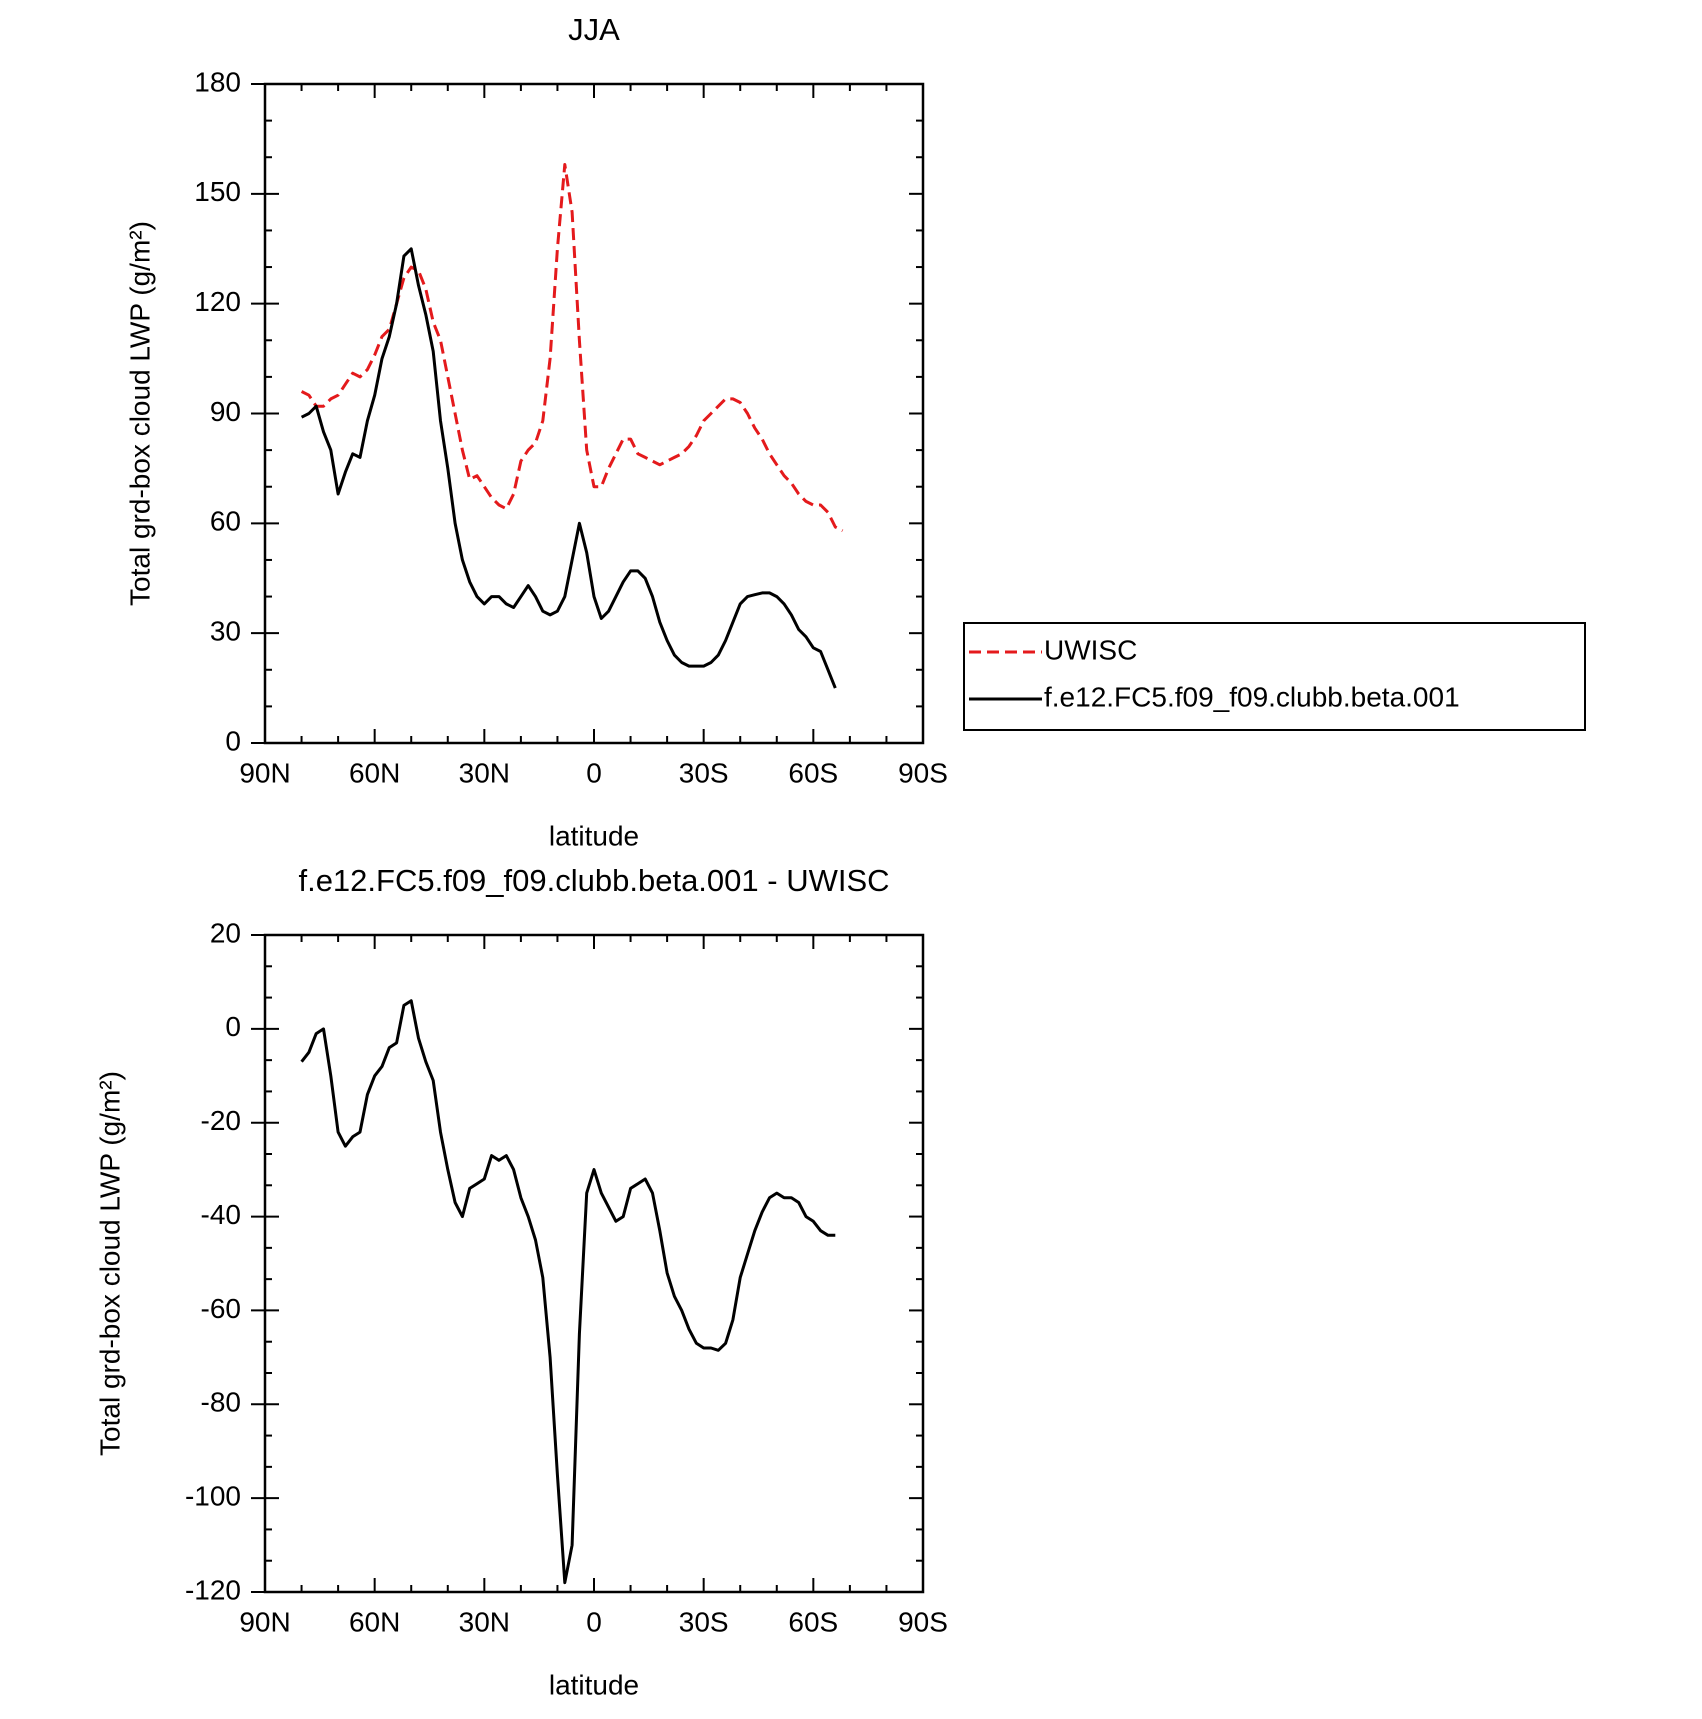 The image size is (1702, 1719). I want to click on y-tick-label: 20, so click(225, 932).